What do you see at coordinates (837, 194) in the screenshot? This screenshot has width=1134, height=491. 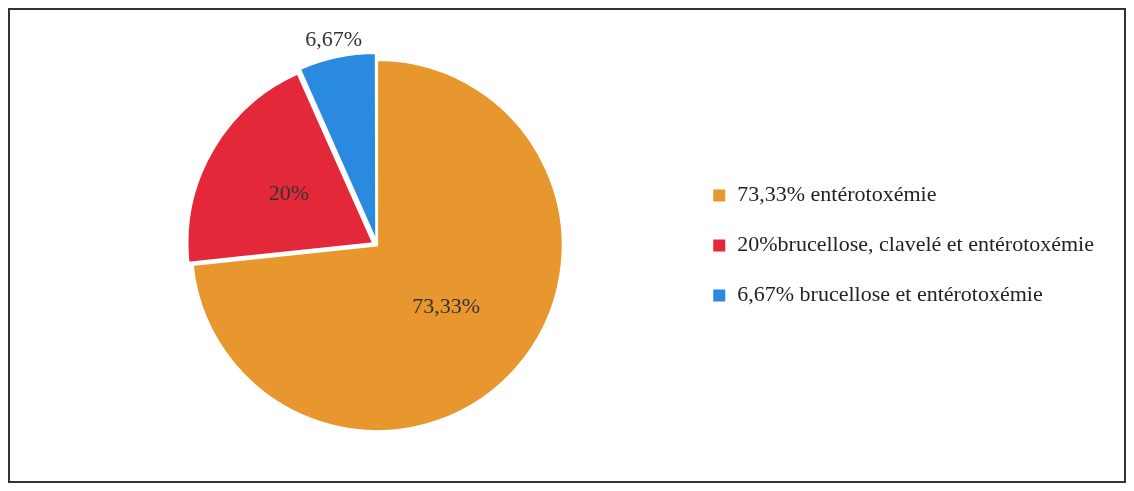 I see `legend-label: 73,33% entérotoxémie` at bounding box center [837, 194].